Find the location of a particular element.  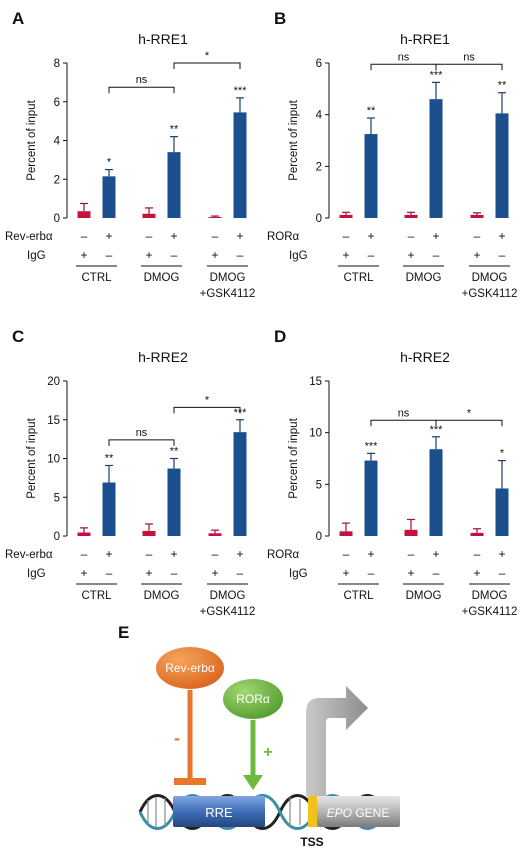

rre-label: RRE is located at coordinates (219, 812).